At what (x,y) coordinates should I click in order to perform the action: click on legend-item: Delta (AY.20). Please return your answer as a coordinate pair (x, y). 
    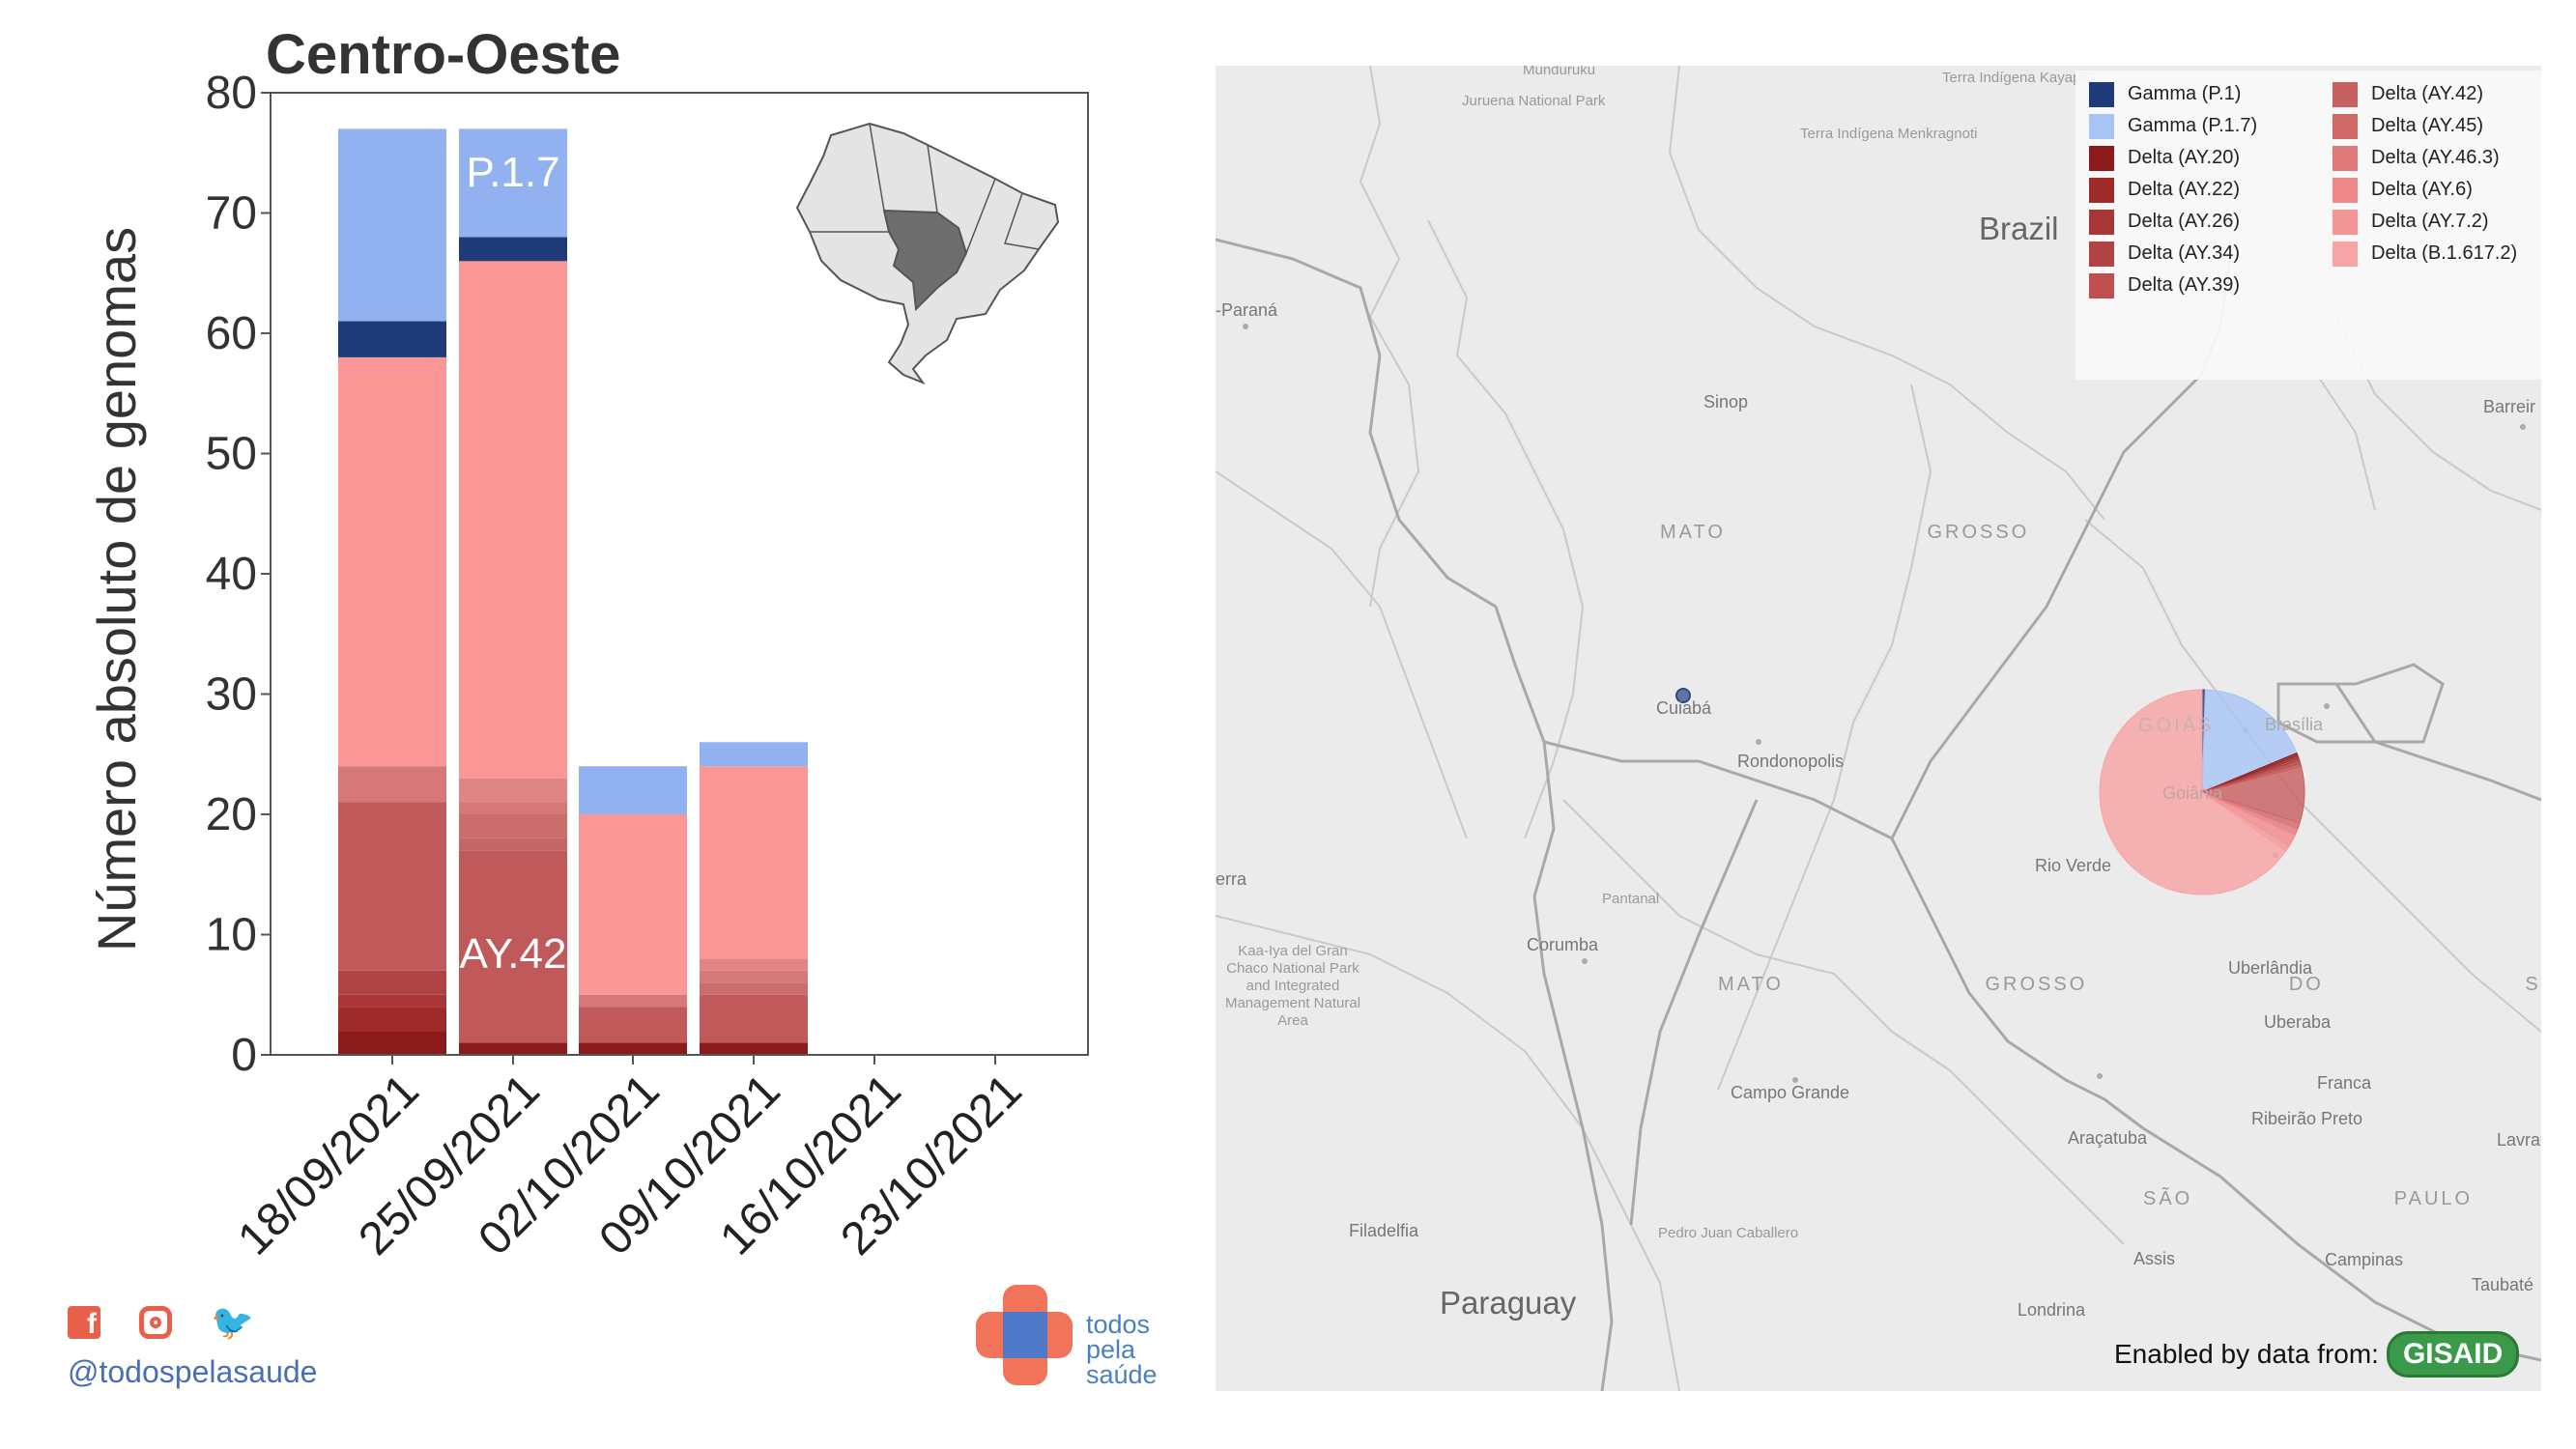
    Looking at the image, I should click on (2173, 158).